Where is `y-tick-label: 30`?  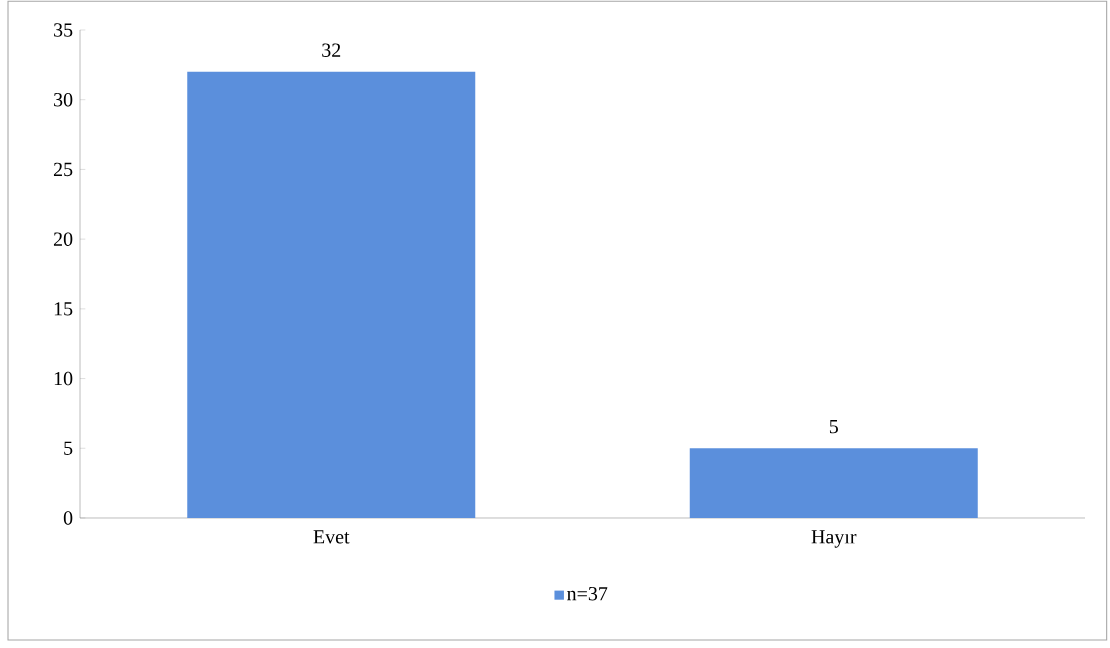 y-tick-label: 30 is located at coordinates (63, 99).